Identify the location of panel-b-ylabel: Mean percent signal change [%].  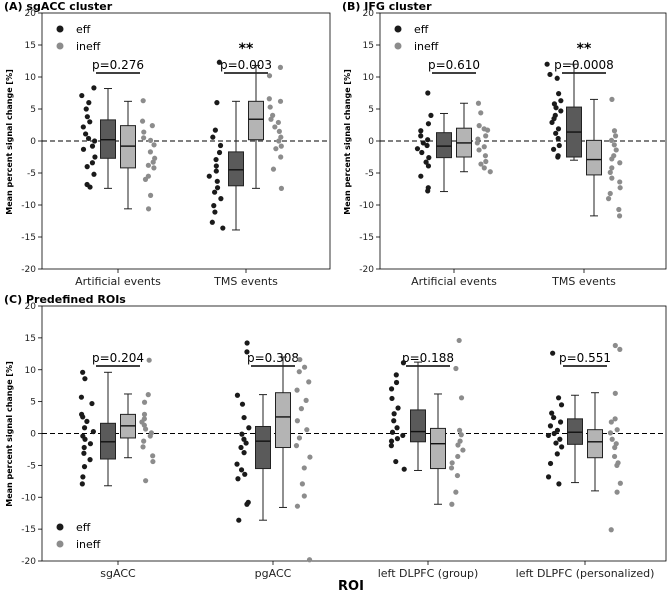
(347, 141).